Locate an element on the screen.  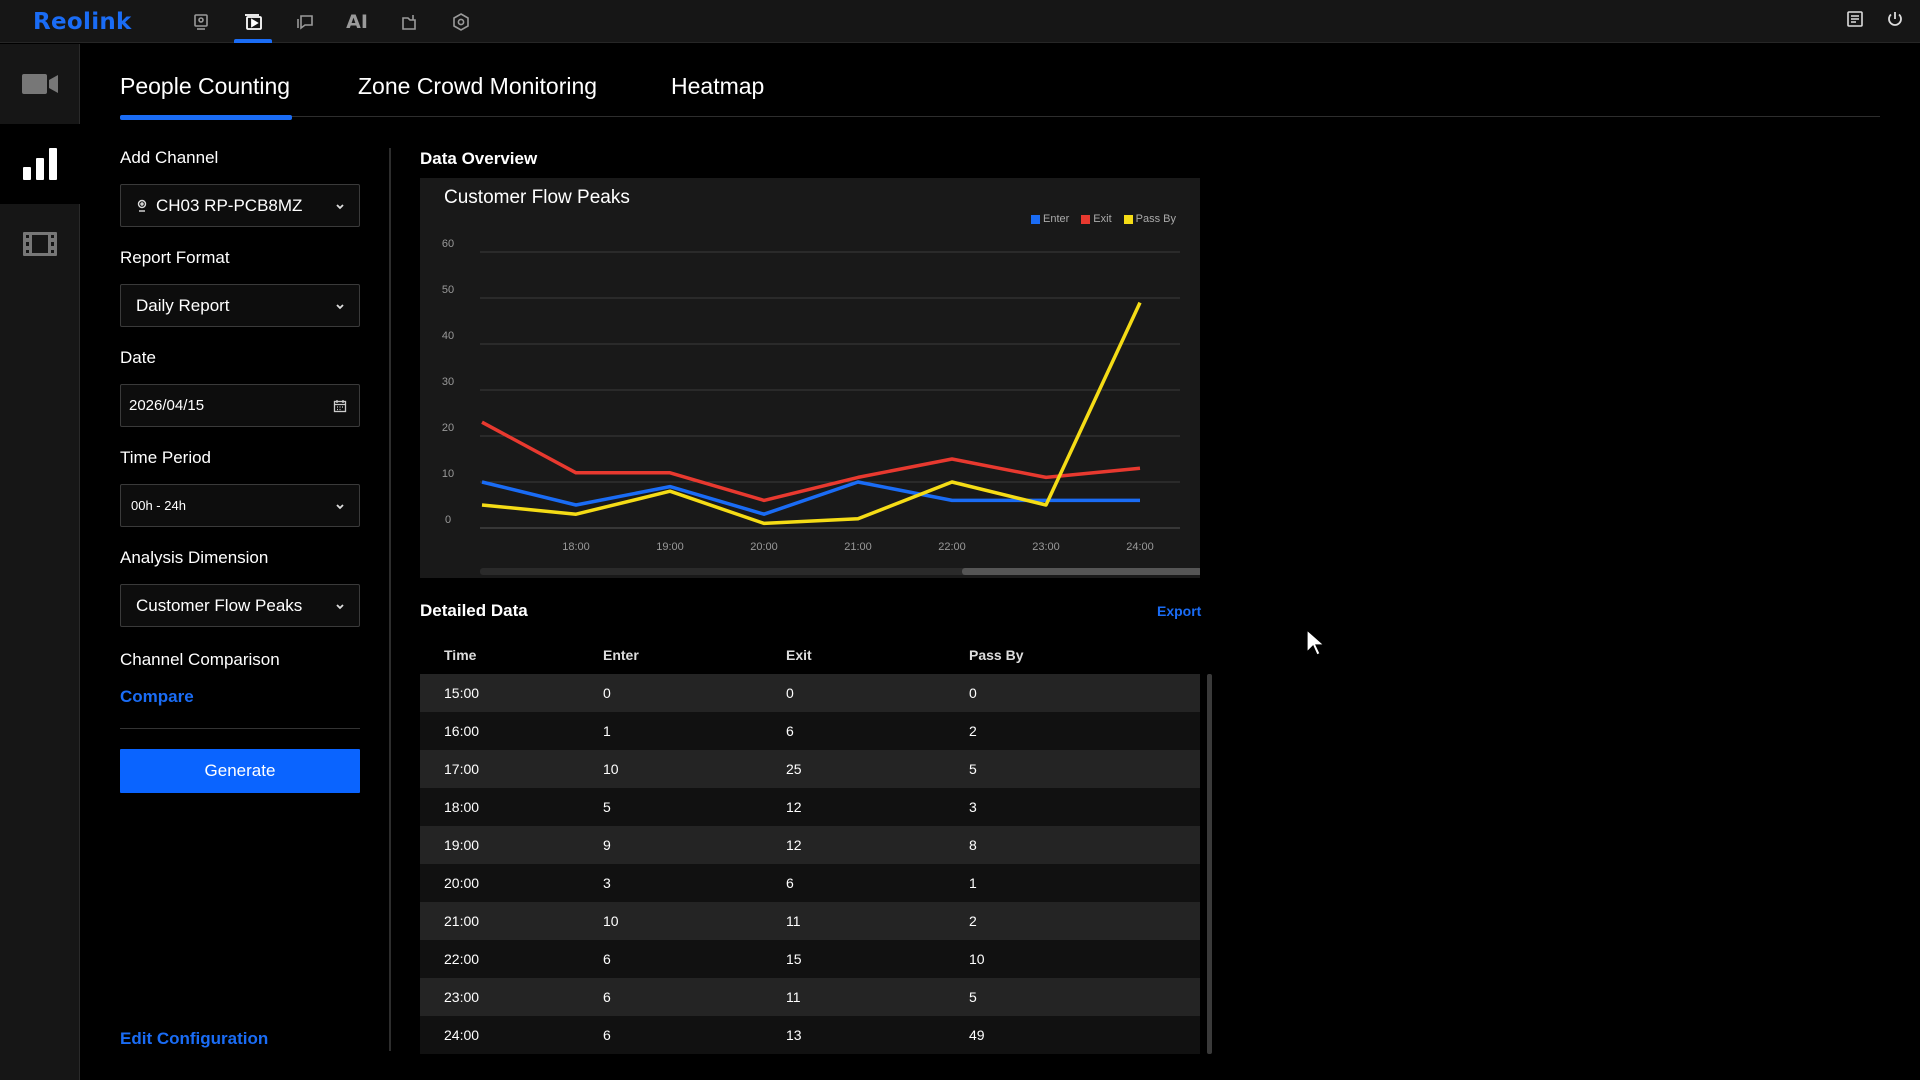
channel-label: Add Channel is located at coordinates (169, 157).